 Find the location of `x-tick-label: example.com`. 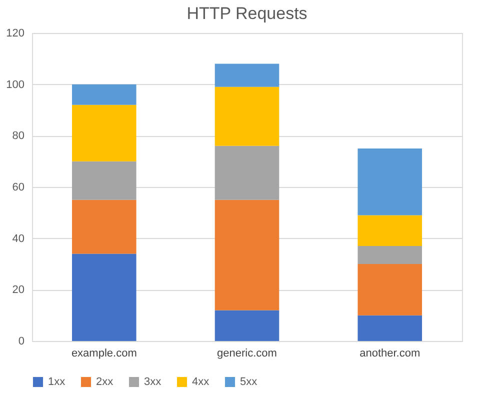

x-tick-label: example.com is located at coordinates (104, 354).